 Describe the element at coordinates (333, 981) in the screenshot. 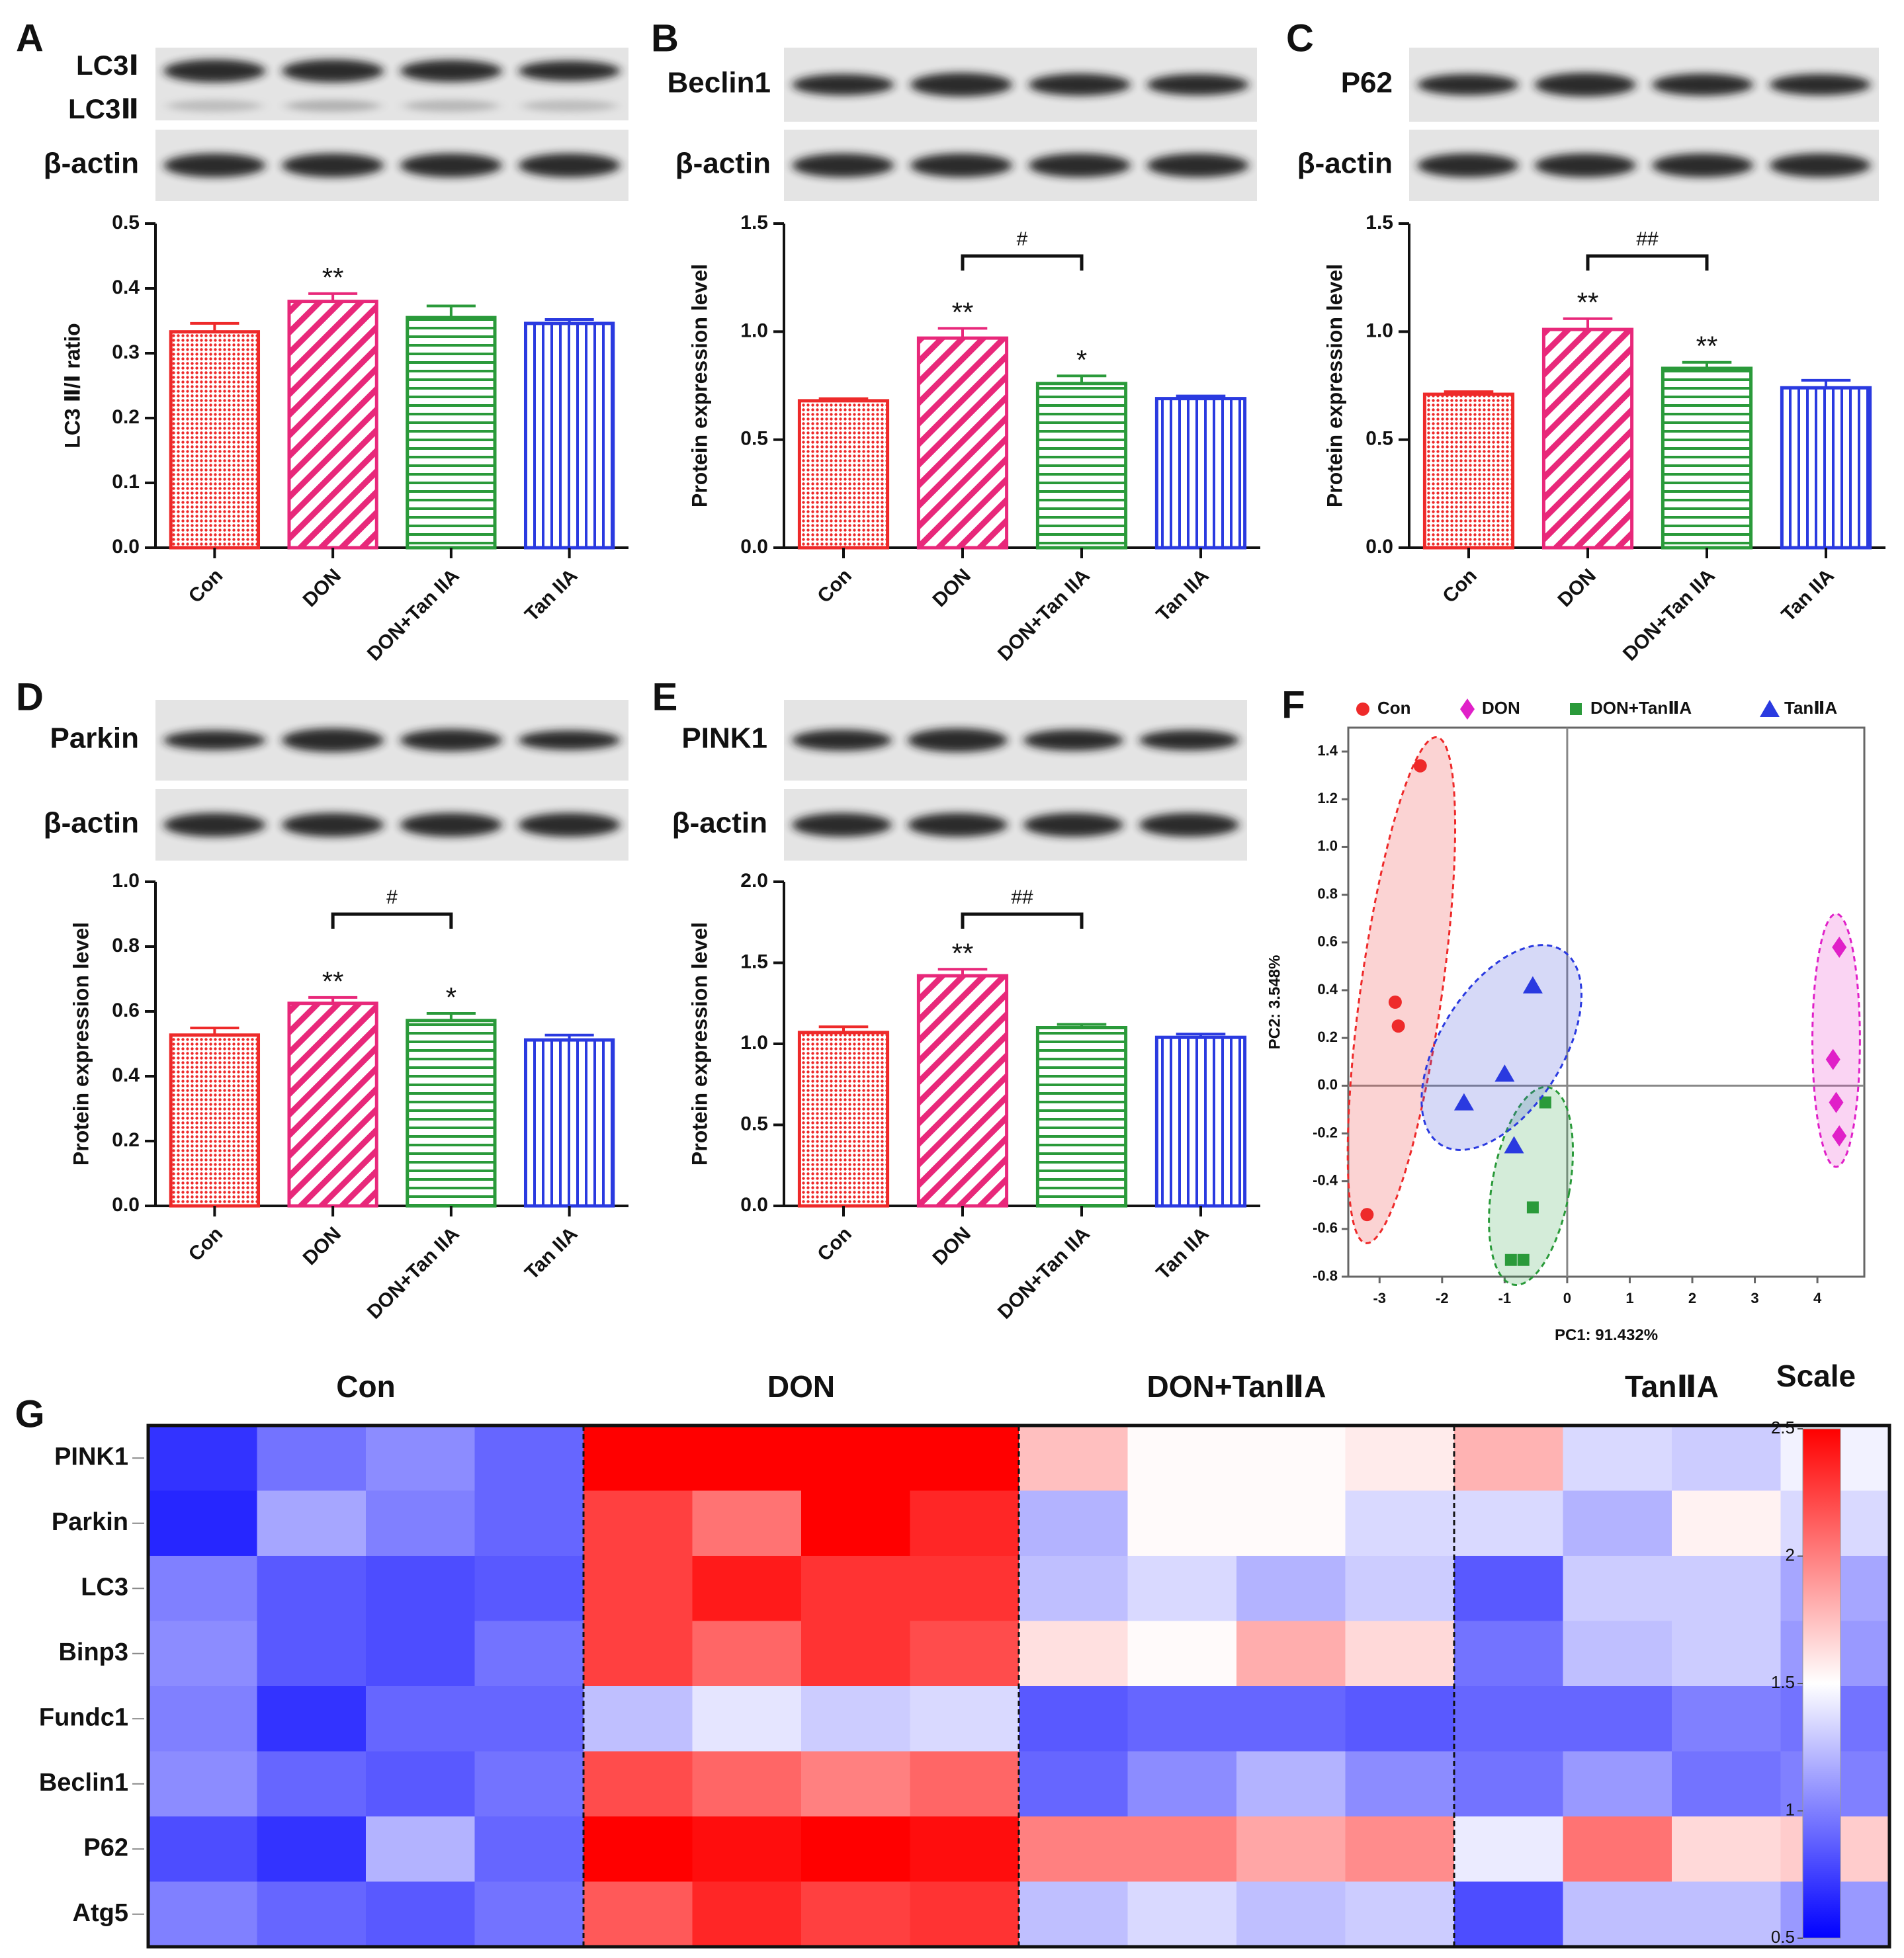

I see `significance-marker: **` at that location.